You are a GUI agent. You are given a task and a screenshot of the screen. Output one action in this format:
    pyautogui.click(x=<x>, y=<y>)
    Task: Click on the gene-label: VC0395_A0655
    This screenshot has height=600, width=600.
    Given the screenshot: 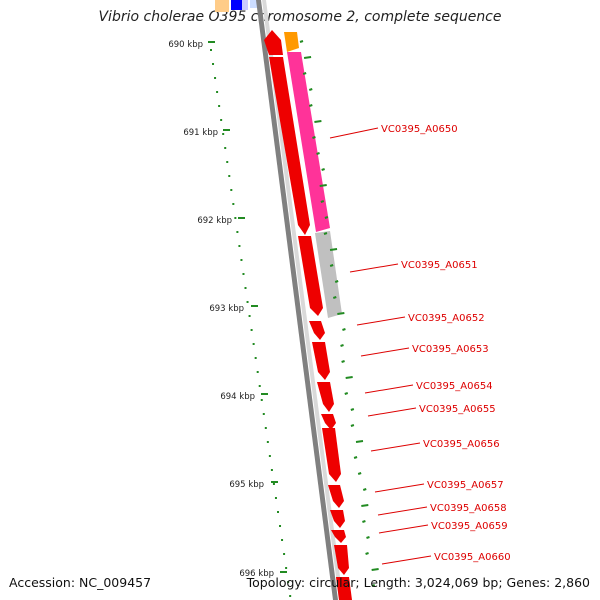 What is the action you would take?
    pyautogui.click(x=457, y=409)
    